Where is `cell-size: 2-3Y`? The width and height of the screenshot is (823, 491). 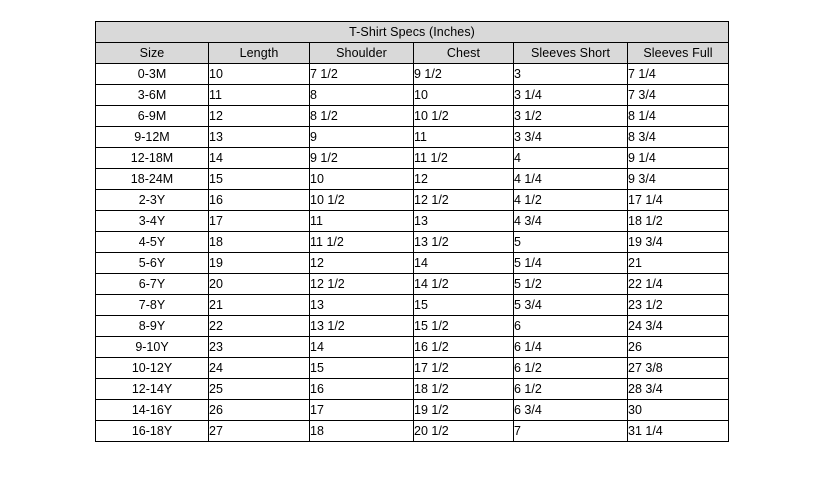 cell-size: 2-3Y is located at coordinates (152, 200).